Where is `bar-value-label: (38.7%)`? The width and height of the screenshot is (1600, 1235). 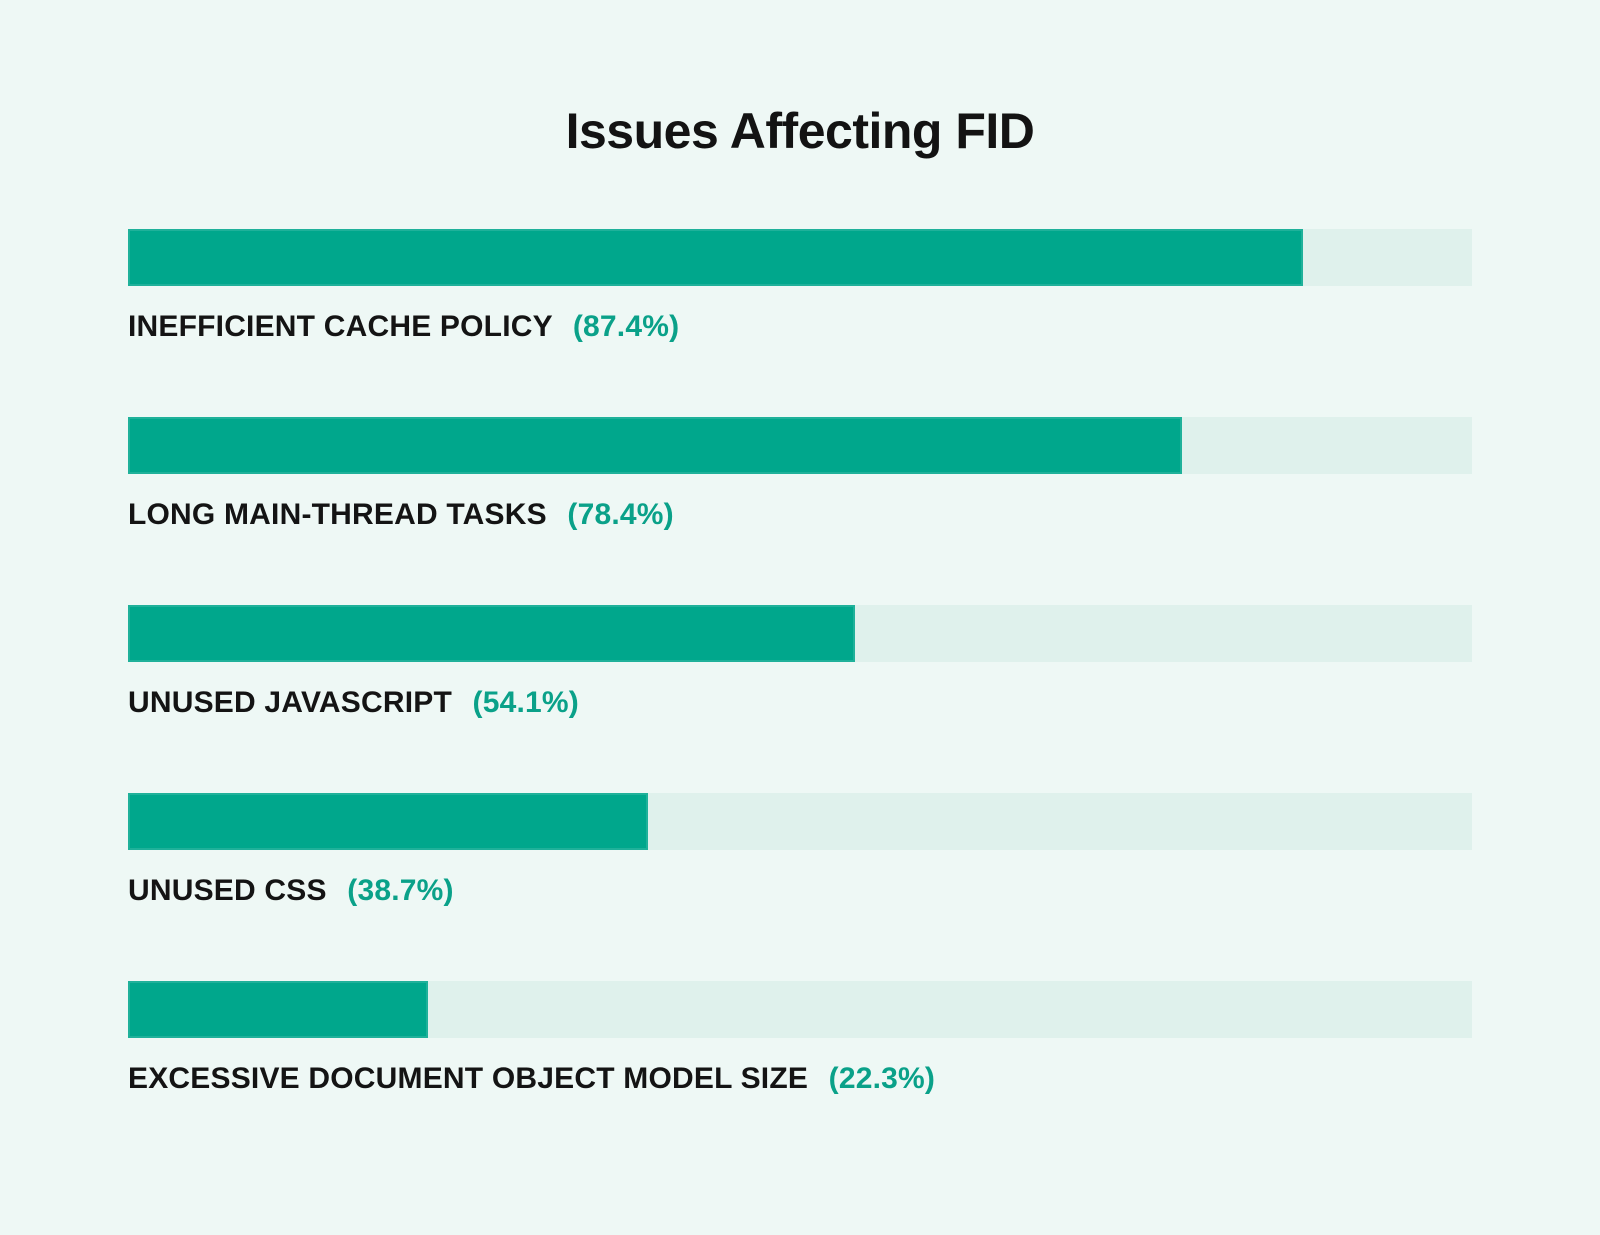 bar-value-label: (38.7%) is located at coordinates (400, 890).